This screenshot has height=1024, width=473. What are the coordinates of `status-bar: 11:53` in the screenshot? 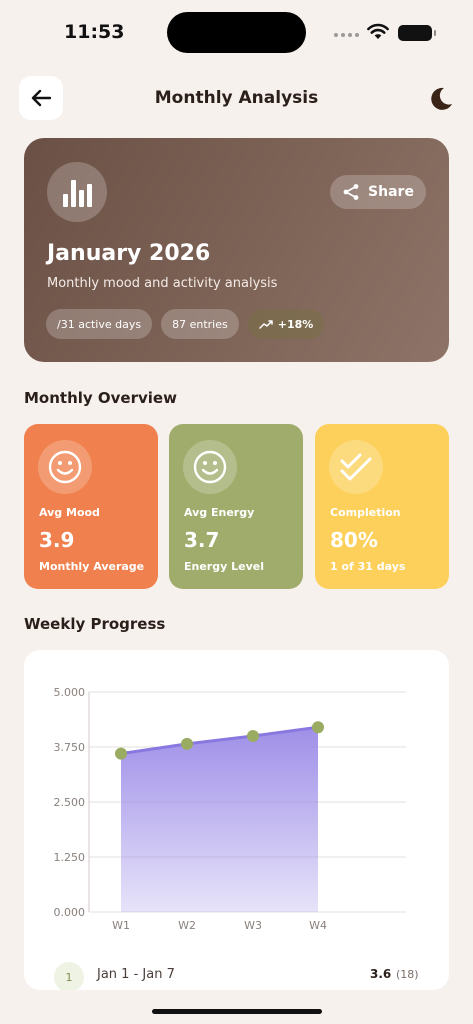 It's located at (236, 31).